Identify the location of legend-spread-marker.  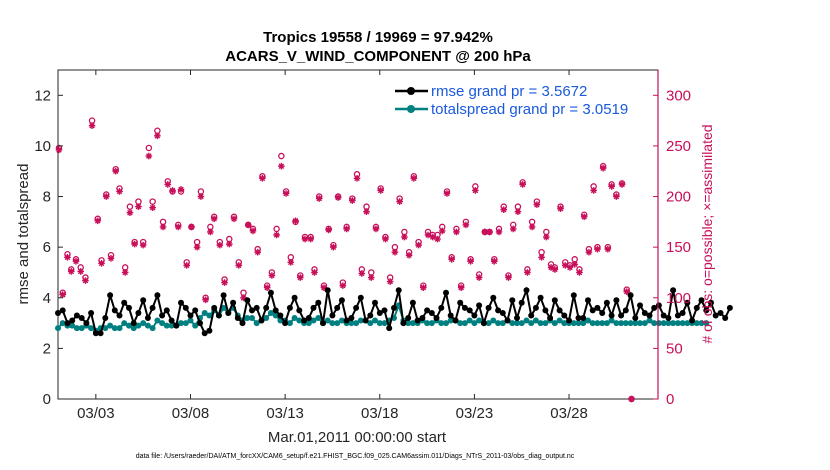
(411, 109).